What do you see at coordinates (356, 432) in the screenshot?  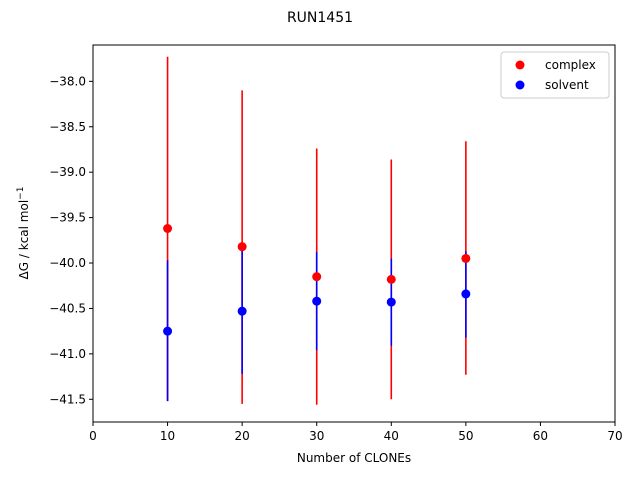 I see `x-axis: 0 10 20 30 40 50 60 70` at bounding box center [356, 432].